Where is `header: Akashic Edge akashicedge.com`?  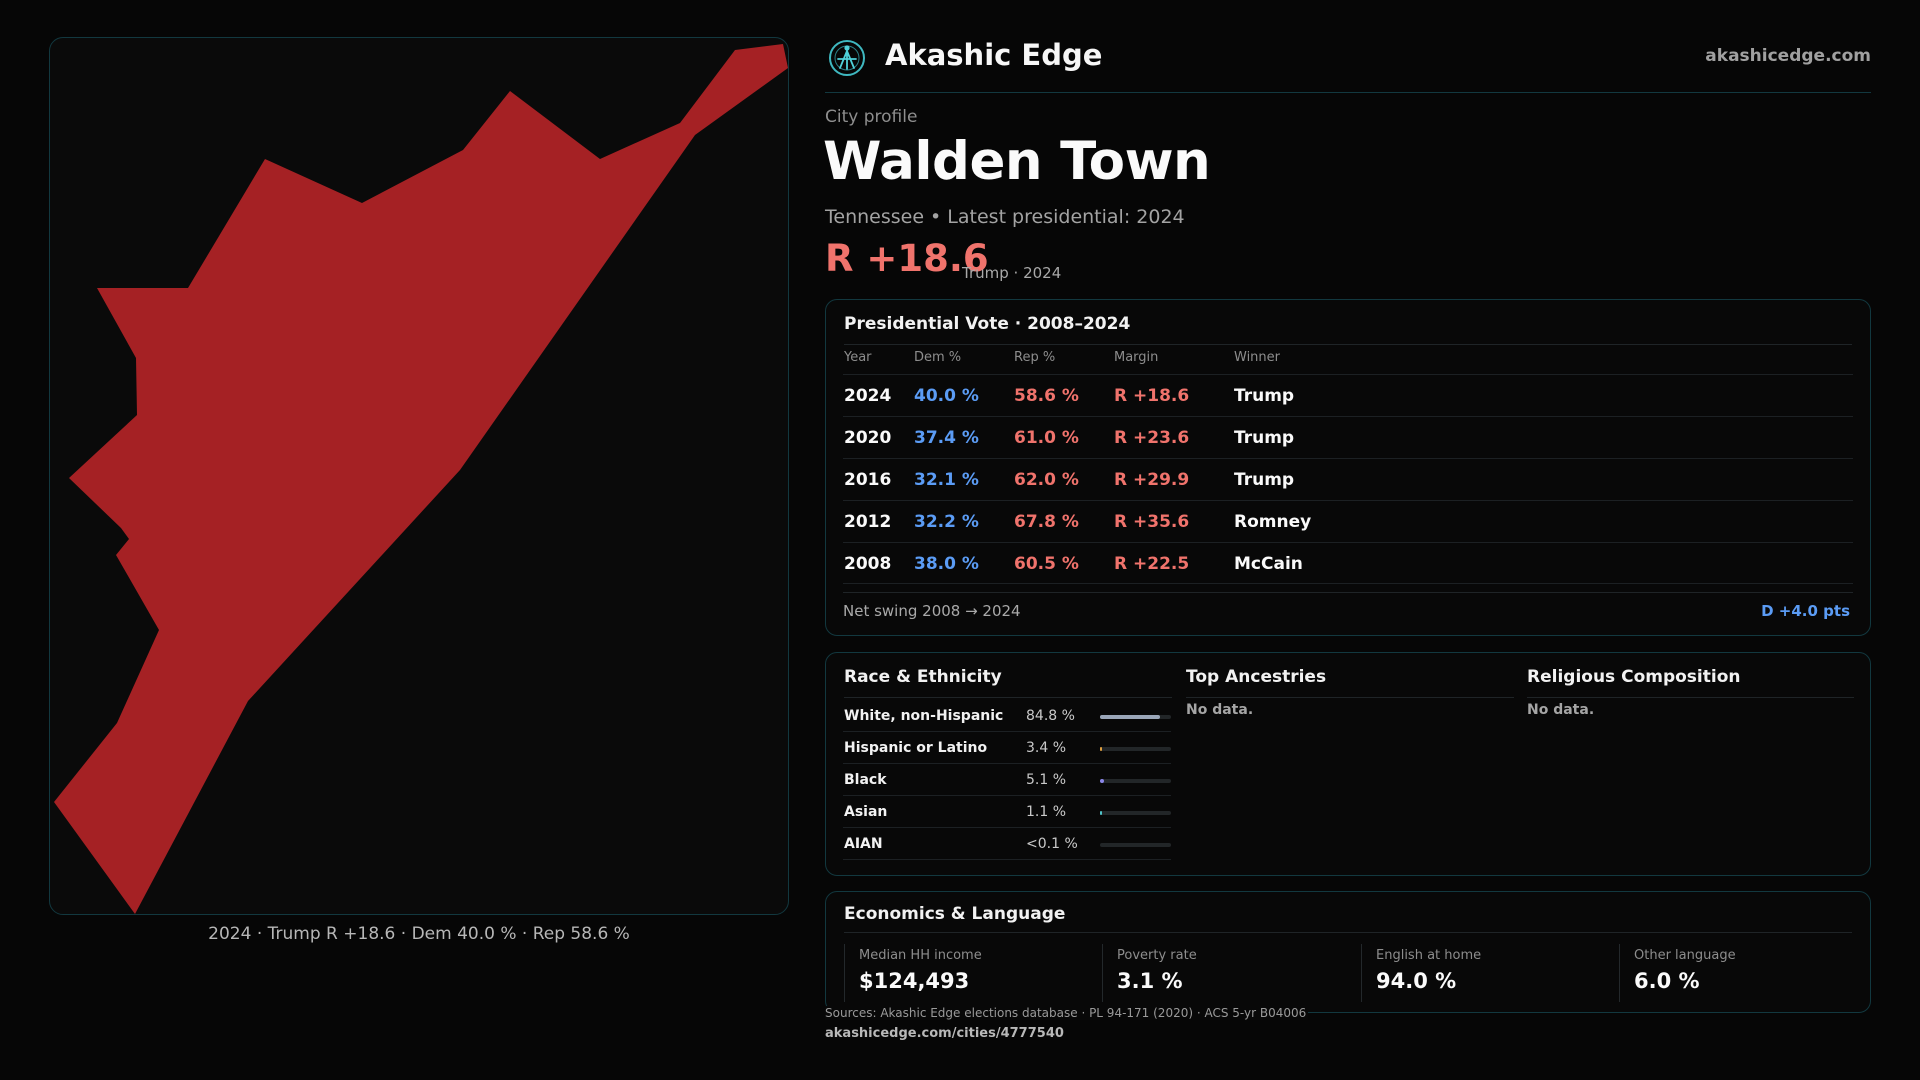
header: Akashic Edge akashicedge.com is located at coordinates (1348, 62).